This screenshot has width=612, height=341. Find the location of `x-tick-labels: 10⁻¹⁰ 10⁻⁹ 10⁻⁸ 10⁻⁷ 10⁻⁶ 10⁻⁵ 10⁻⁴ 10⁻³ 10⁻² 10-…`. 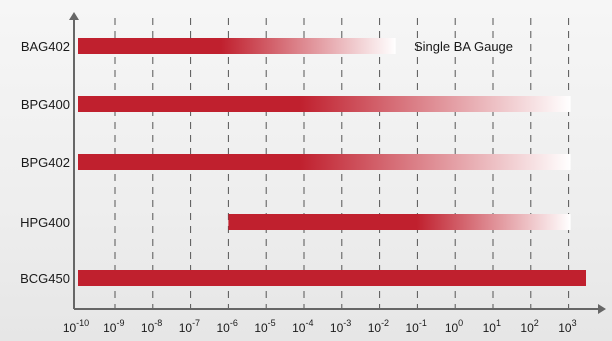

x-tick-labels: 10⁻¹⁰ 10⁻⁹ 10⁻⁸ 10⁻⁷ 10⁻⁶ 10⁻⁵ 10⁻⁴ 10⁻³ 10⁻² 10-… is located at coordinates (320, 326).